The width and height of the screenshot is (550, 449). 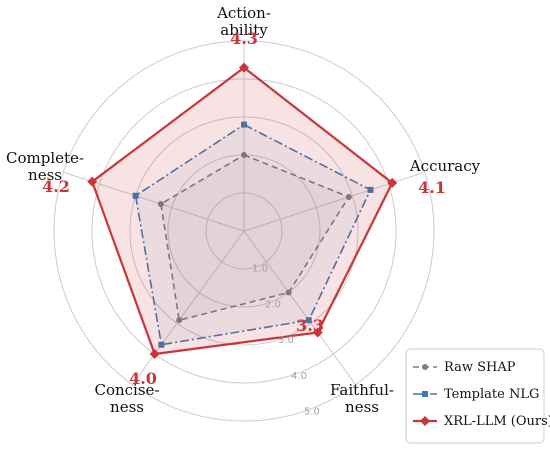 I want to click on axis-label: Faithful-ness, so click(x=362, y=398).